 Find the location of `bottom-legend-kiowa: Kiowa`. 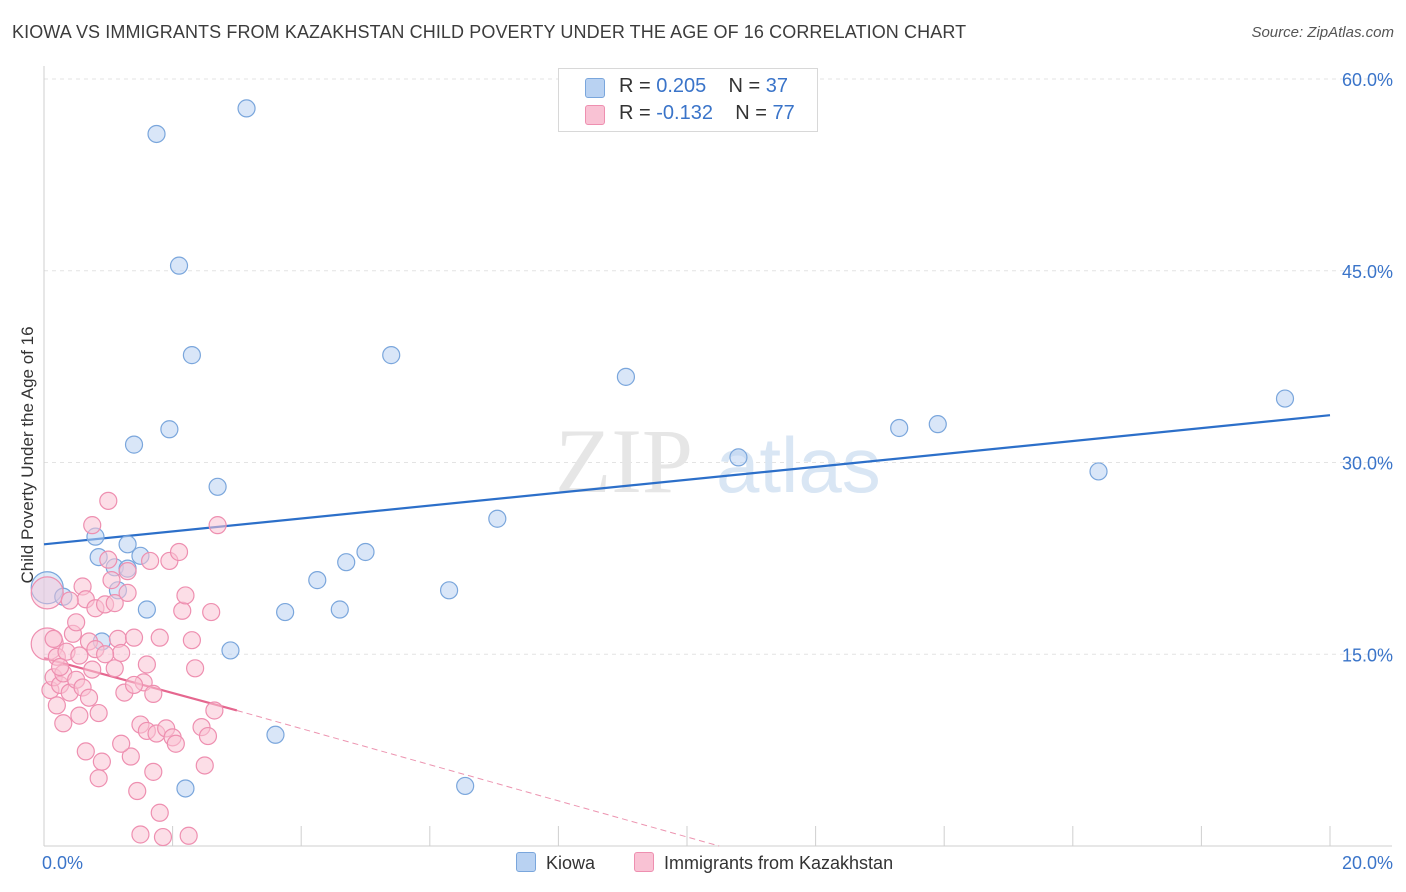

bottom-legend-kiowa: Kiowa is located at coordinates (555, 863).